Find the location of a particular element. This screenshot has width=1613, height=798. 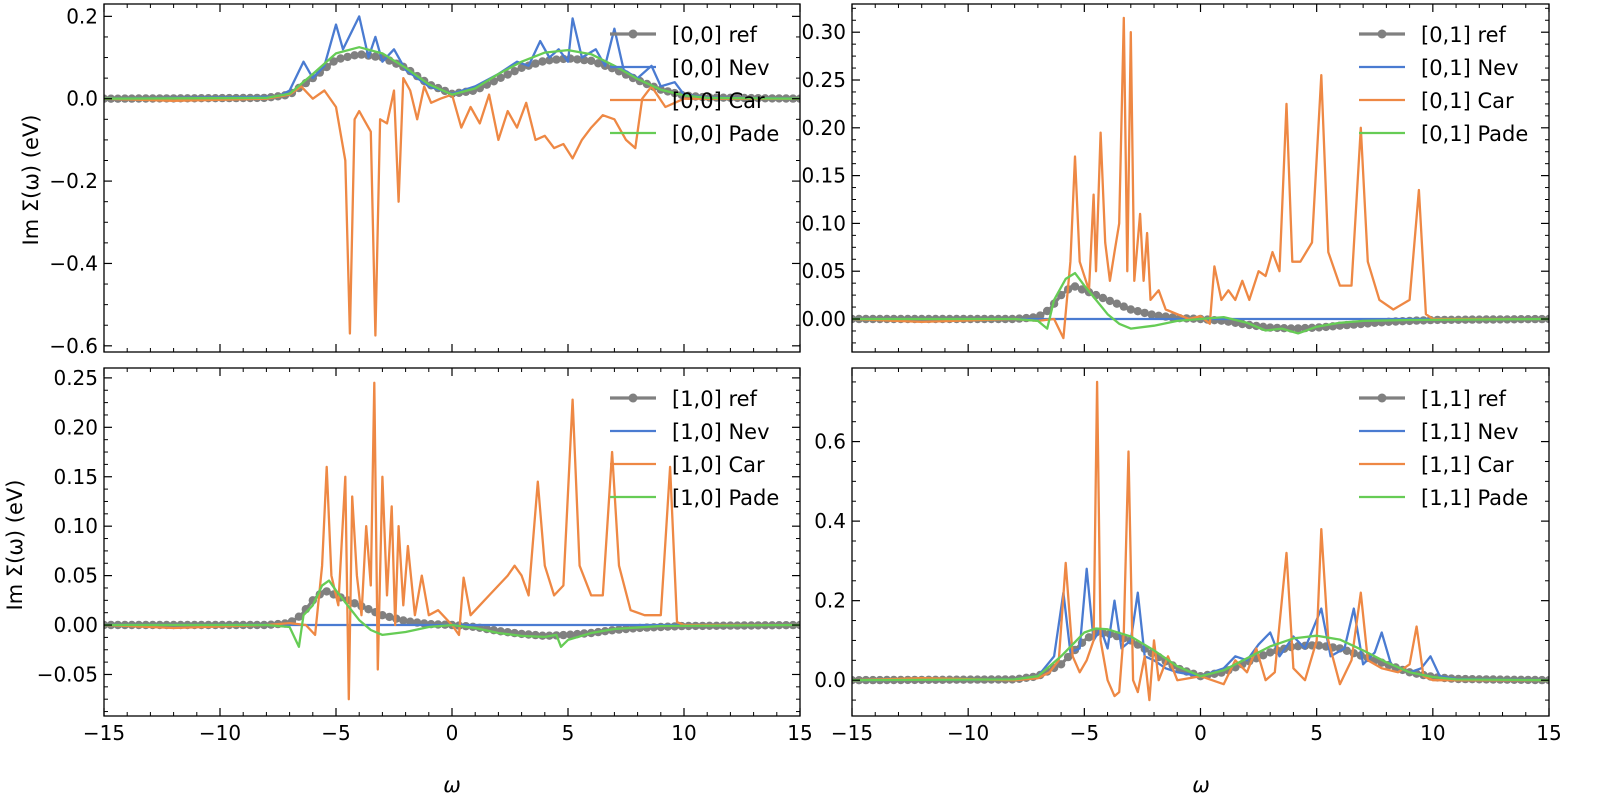

legend-label-ref: [0,1] ref is located at coordinates (1464, 35).